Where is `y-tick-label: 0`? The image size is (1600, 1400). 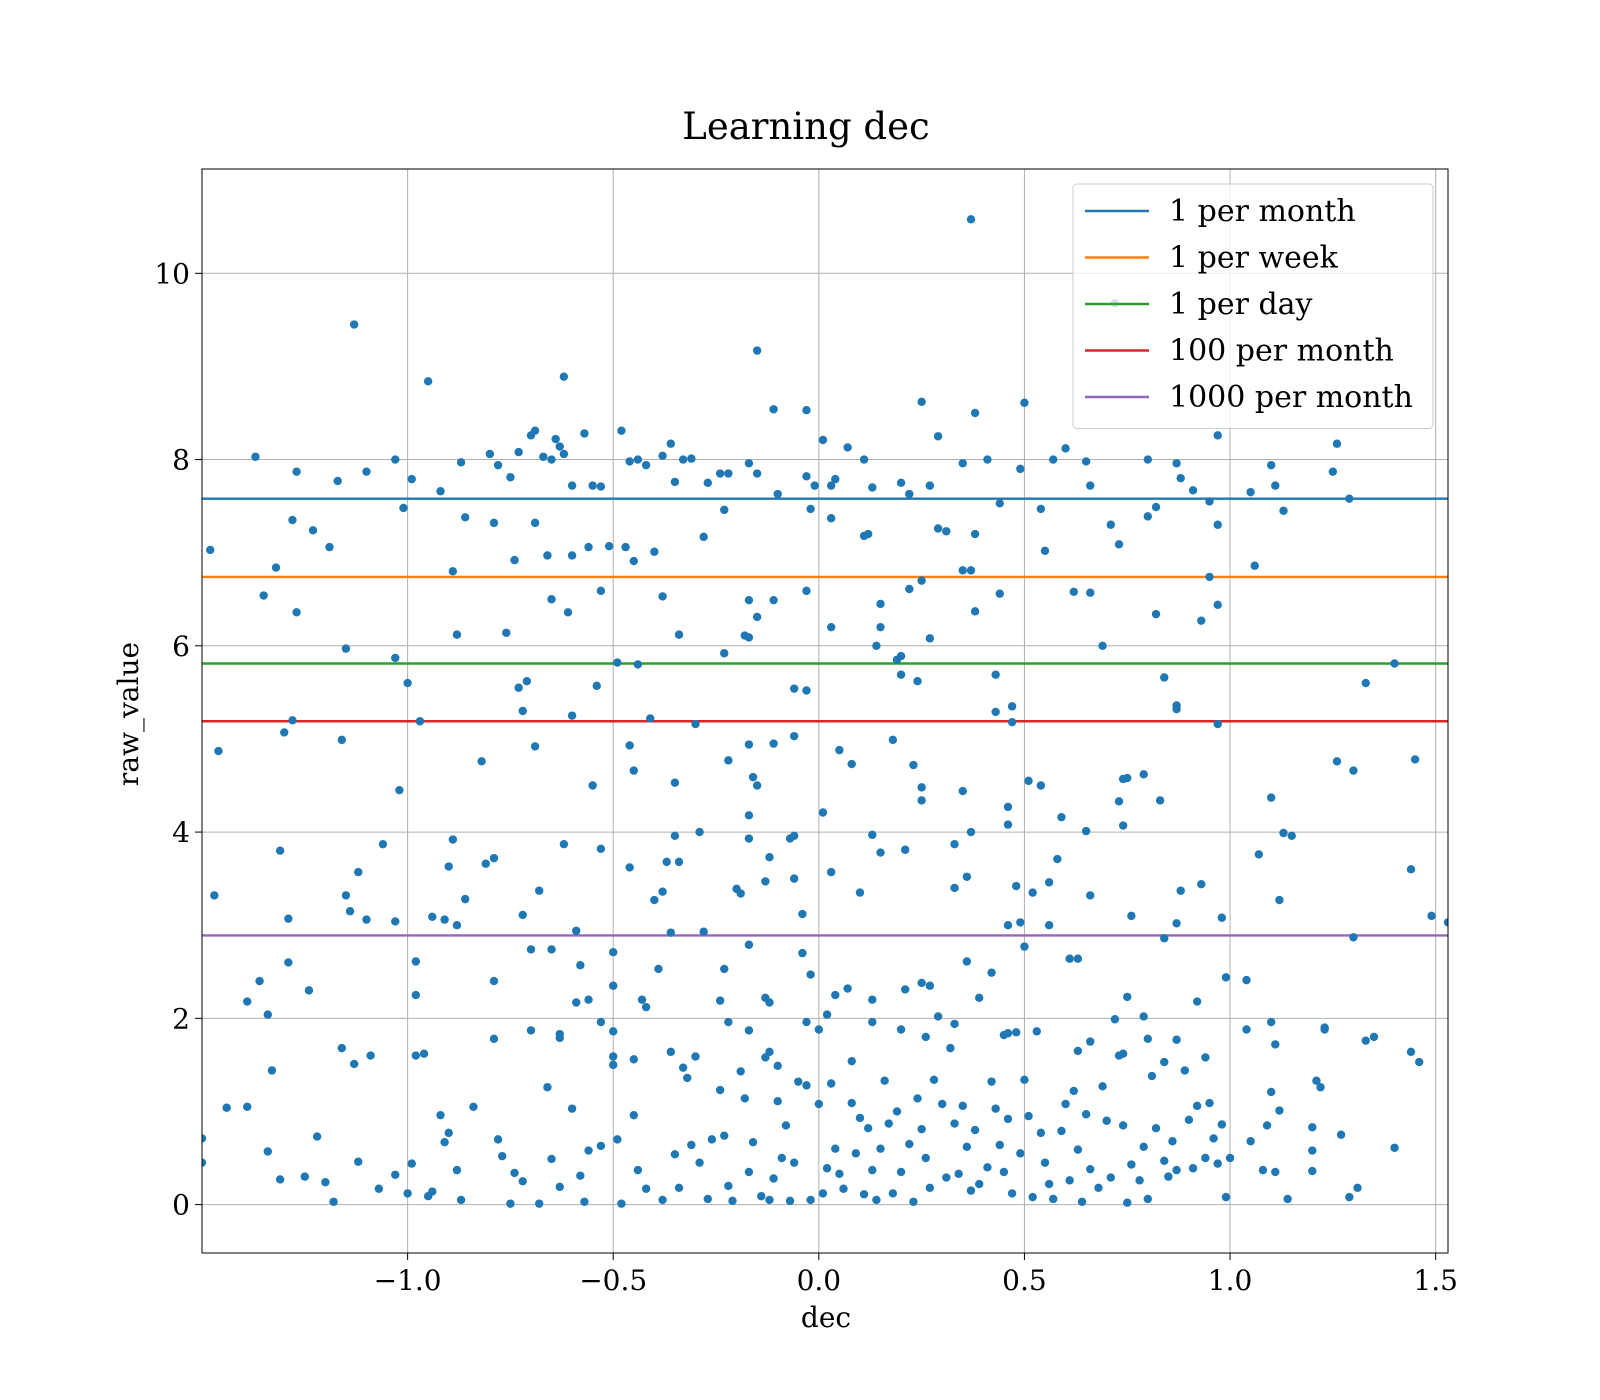
y-tick-label: 0 is located at coordinates (181, 1205).